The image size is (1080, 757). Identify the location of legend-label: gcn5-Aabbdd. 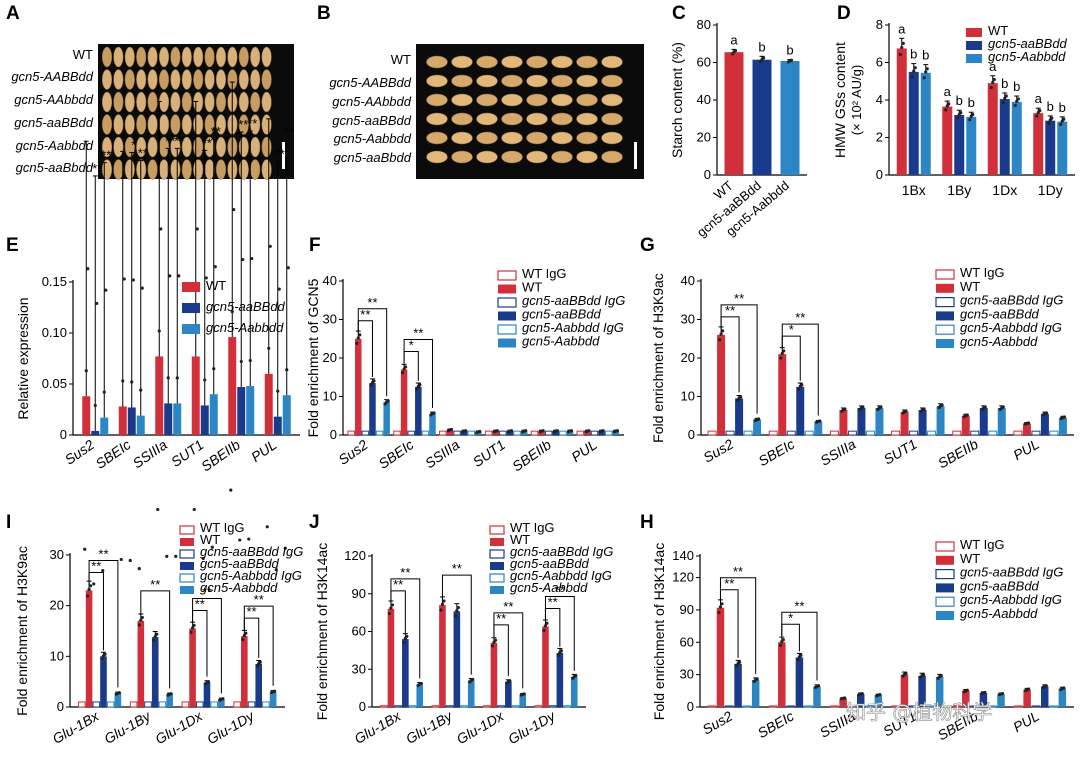
(245, 327).